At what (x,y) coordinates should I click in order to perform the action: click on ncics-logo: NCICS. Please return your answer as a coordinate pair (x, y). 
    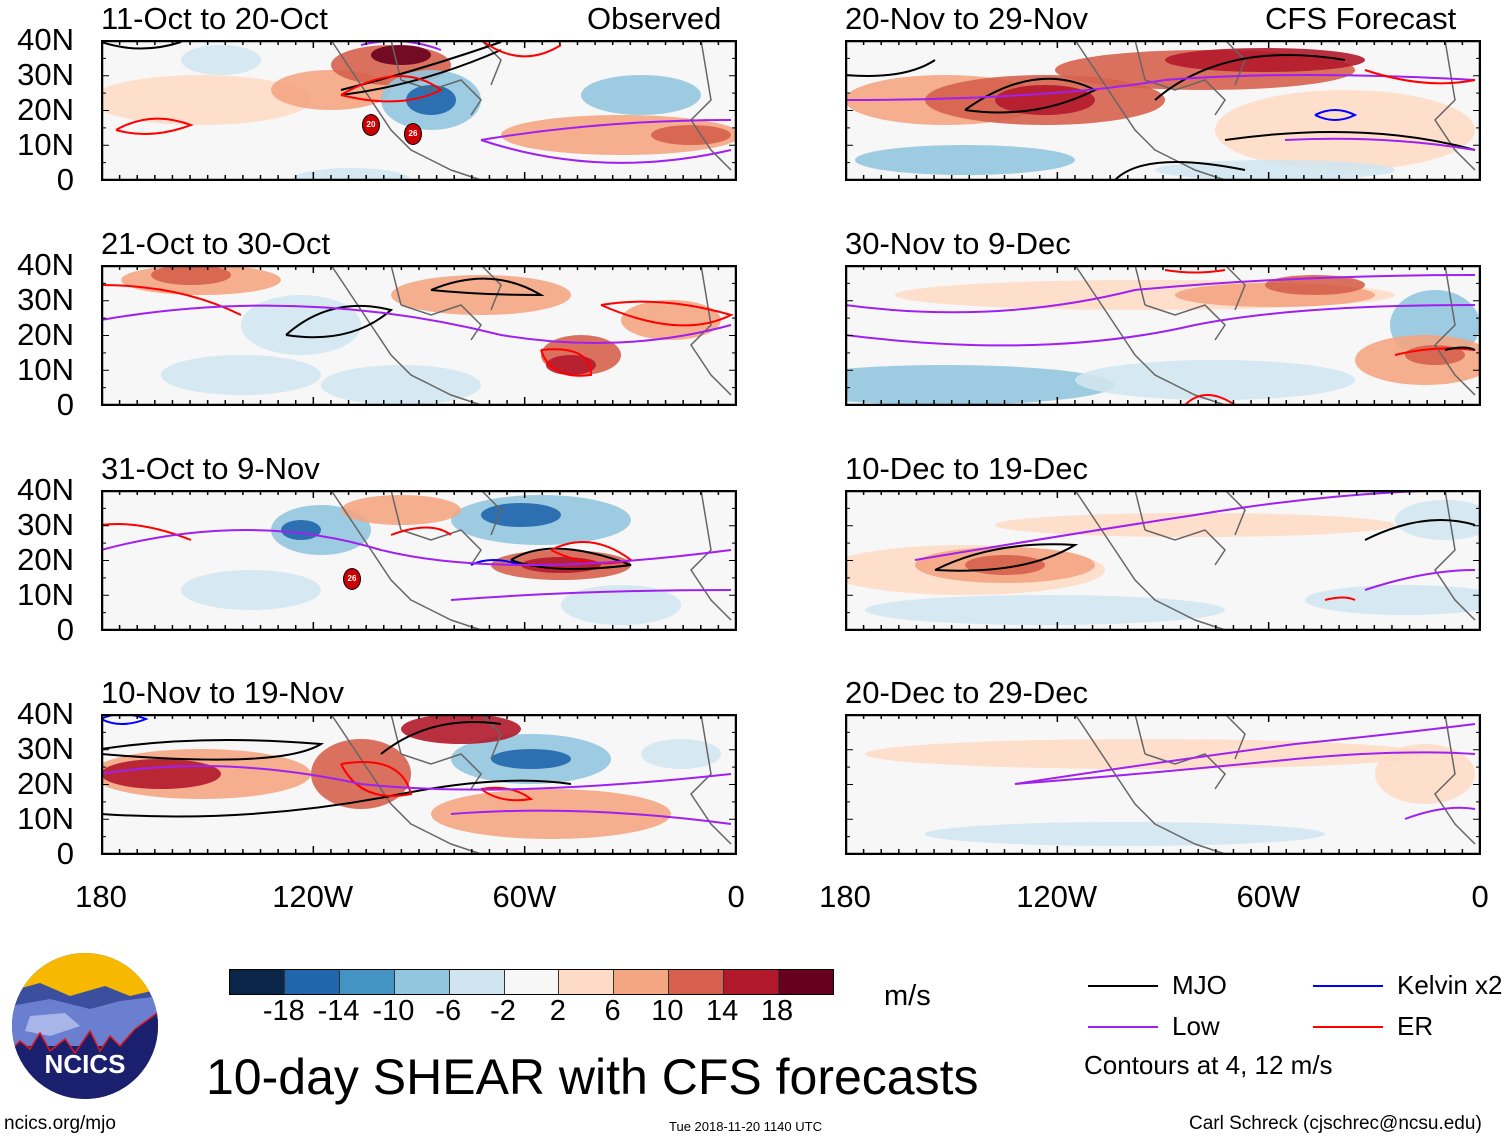
    Looking at the image, I should click on (85, 1028).